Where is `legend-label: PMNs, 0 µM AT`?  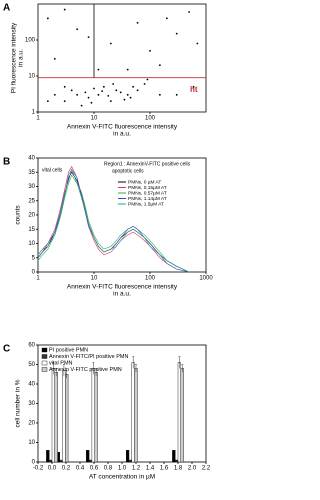 legend-label: PMNs, 0 µM AT is located at coordinates (144, 182).